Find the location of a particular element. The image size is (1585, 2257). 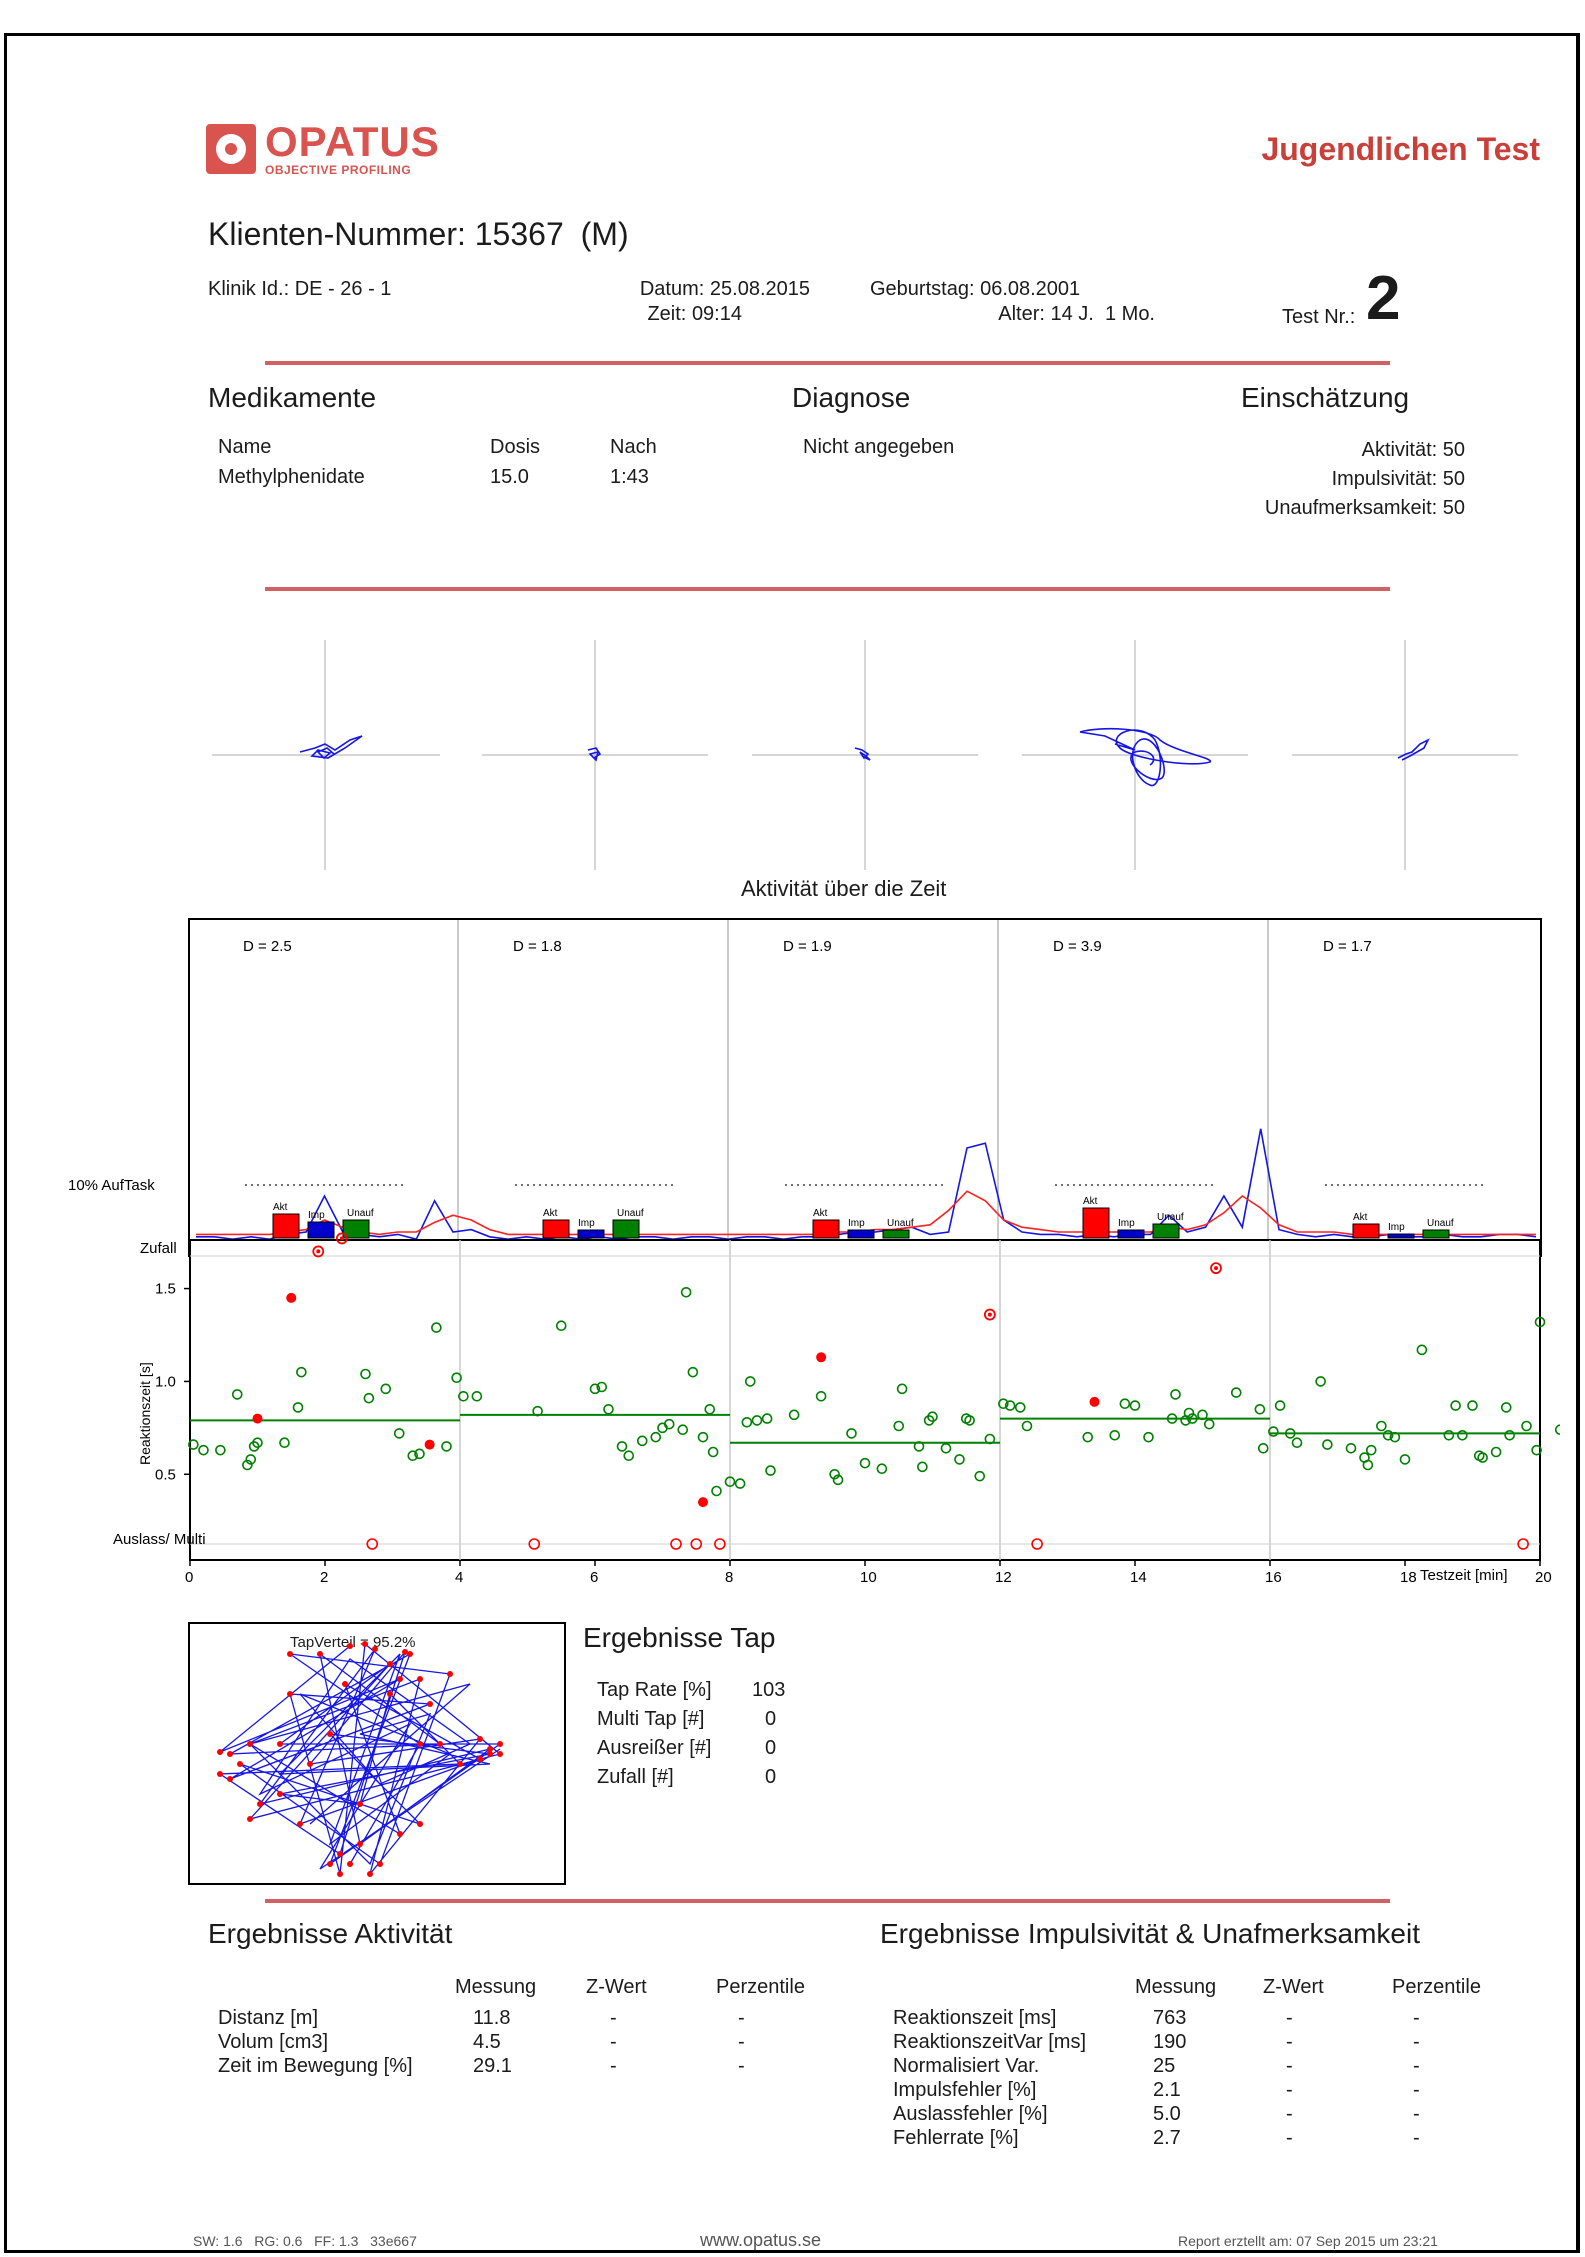

tap-label: Tap Rate [%] is located at coordinates (654, 1690).